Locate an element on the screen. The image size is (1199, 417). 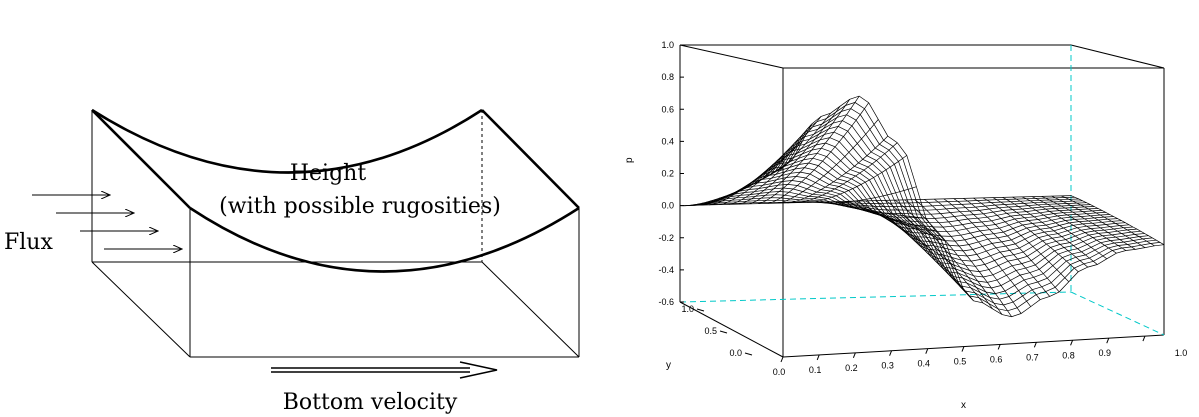
z-axis: 1.0 0.8 0.6 0.4 0.2 0.0 -0.2 -0.4 -0.6 is located at coordinates (671, 173).